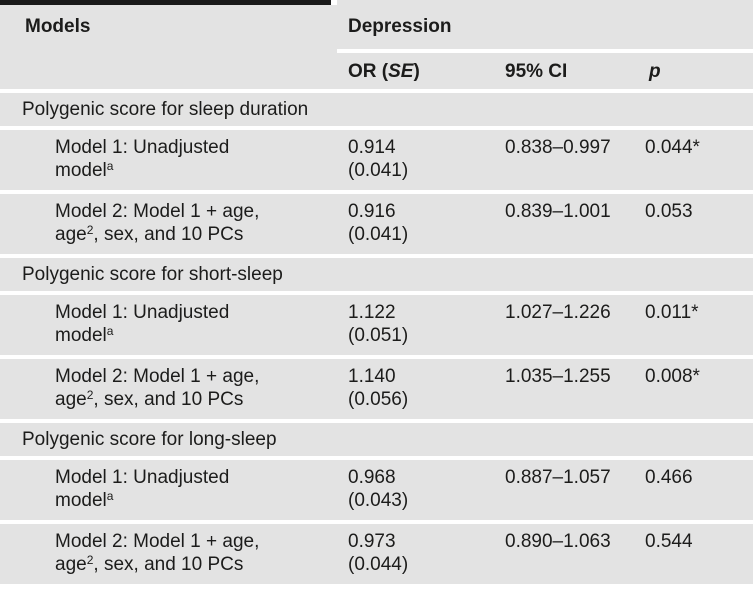 The image size is (753, 590). Describe the element at coordinates (378, 564) in the screenshot. I see `se-value: (0.044)` at that location.